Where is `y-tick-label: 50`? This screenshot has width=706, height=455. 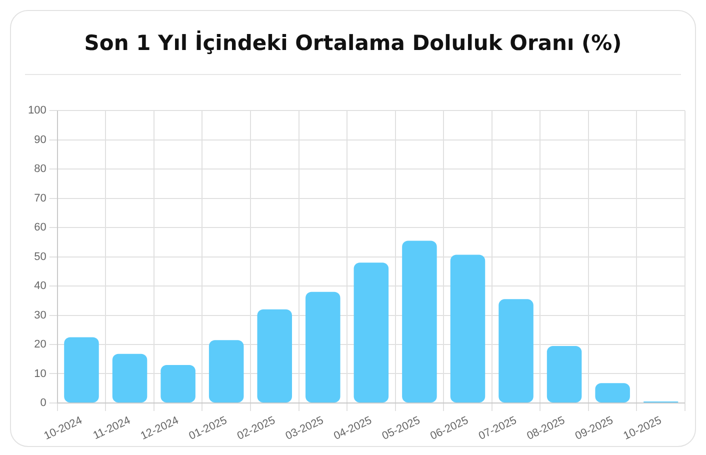
y-tick-label: 50 is located at coordinates (40, 256).